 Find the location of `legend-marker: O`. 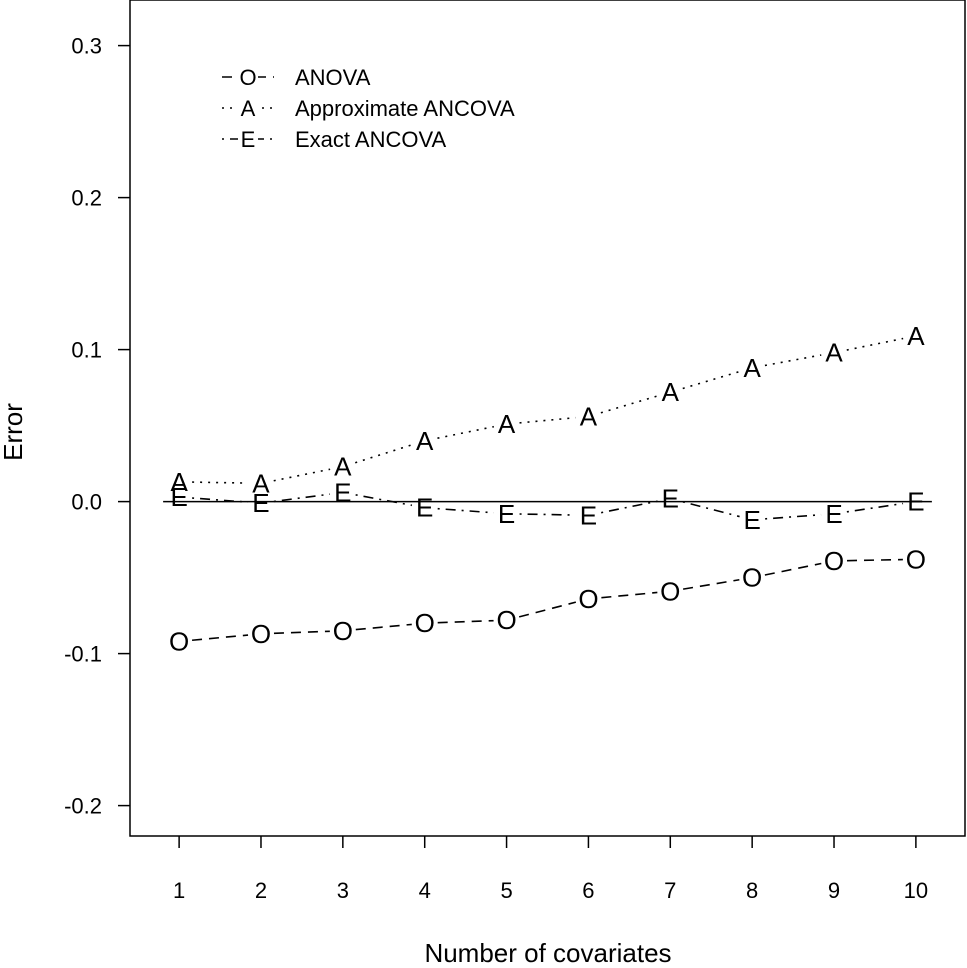

legend-marker: O is located at coordinates (247, 77).